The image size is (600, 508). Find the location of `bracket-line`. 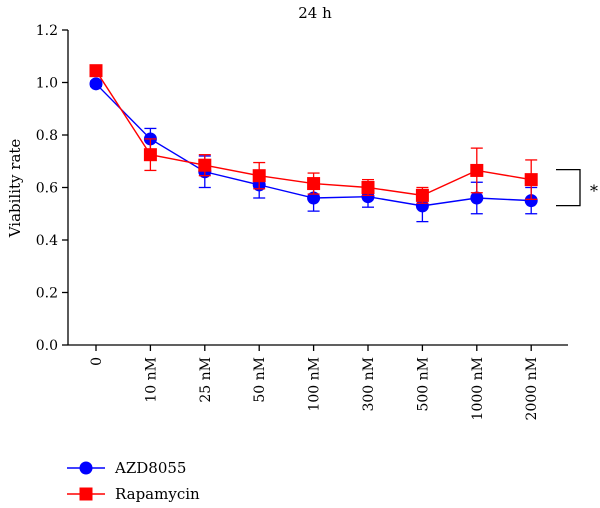

bracket-line is located at coordinates (568, 187).